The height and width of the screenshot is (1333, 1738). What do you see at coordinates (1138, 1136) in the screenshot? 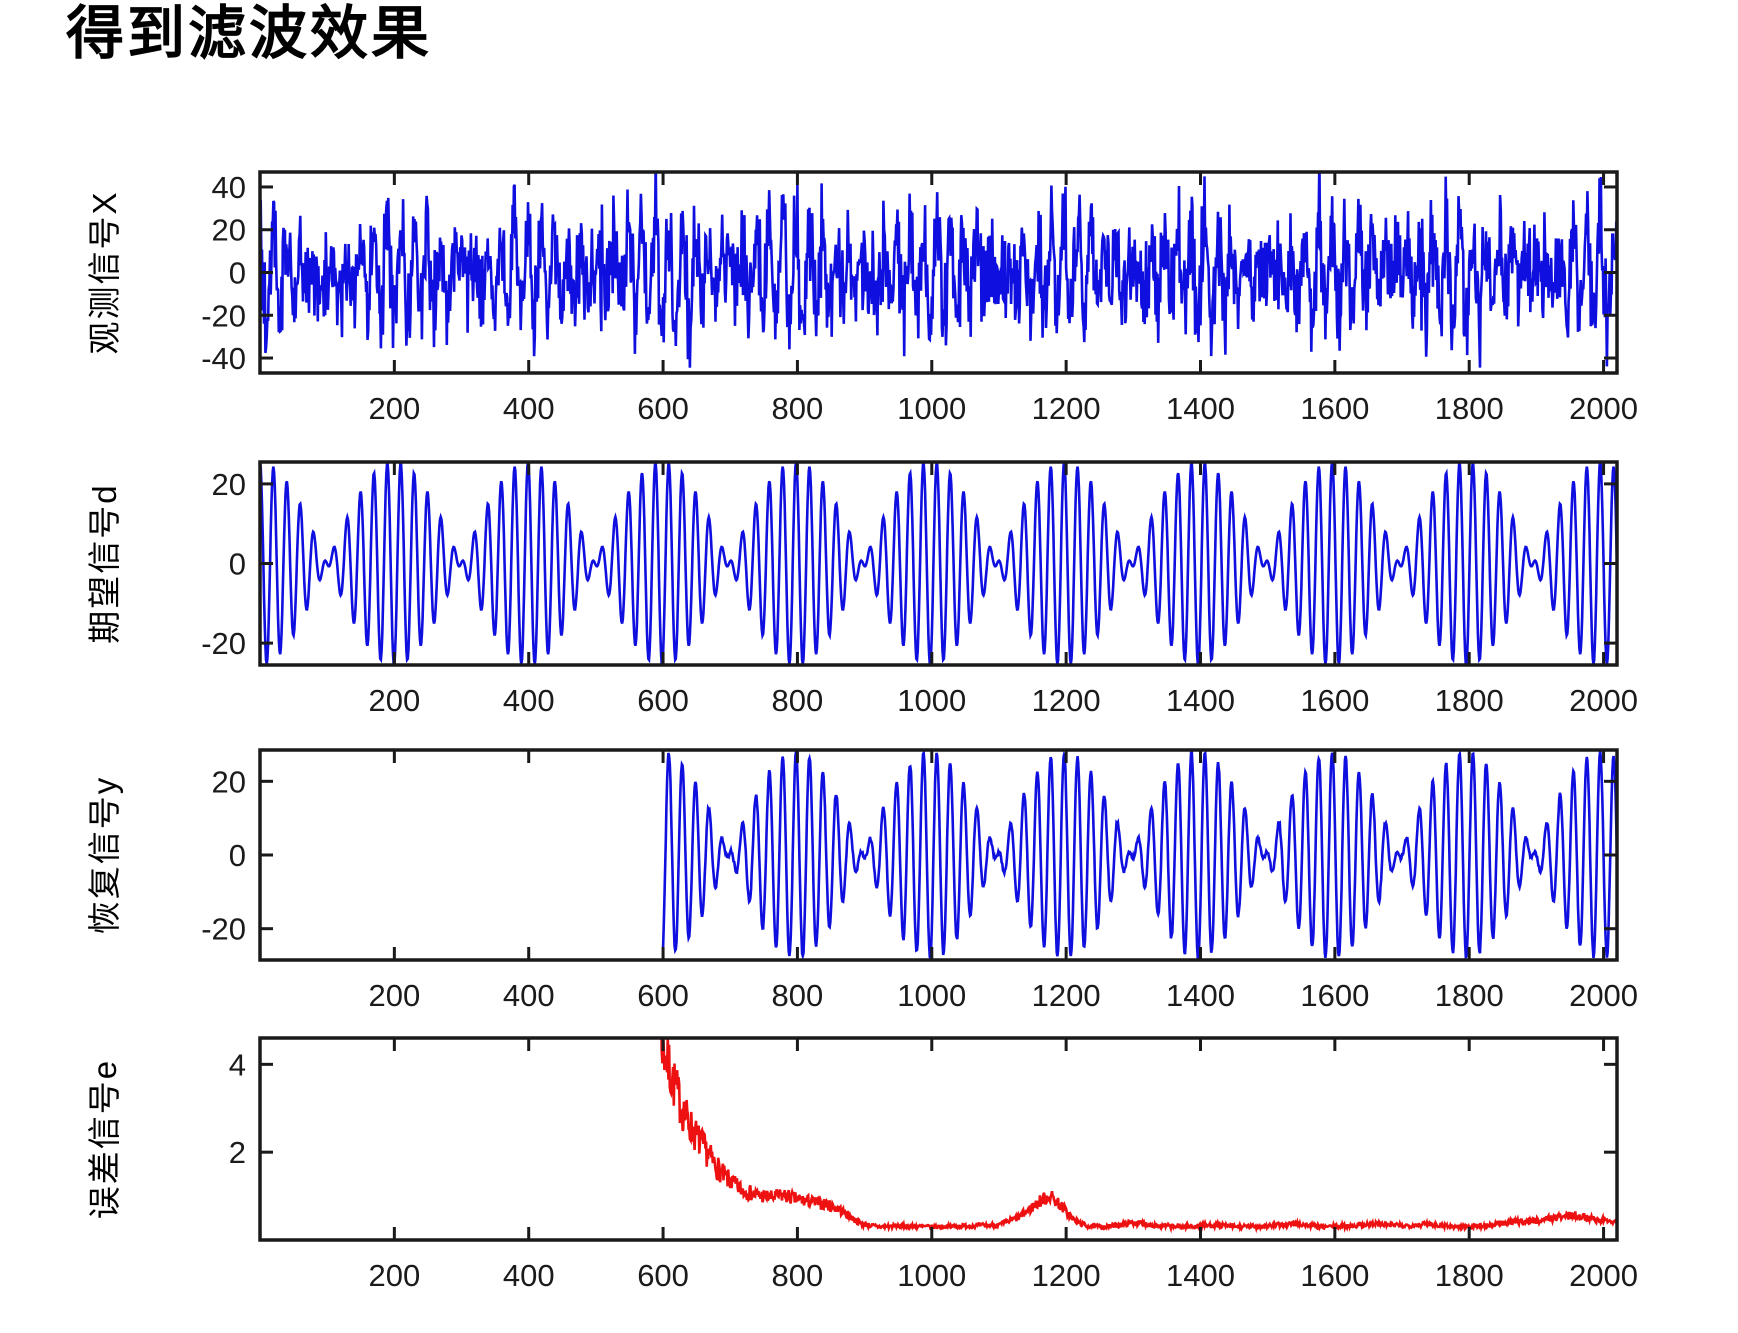
I see `error-signal-trace` at bounding box center [1138, 1136].